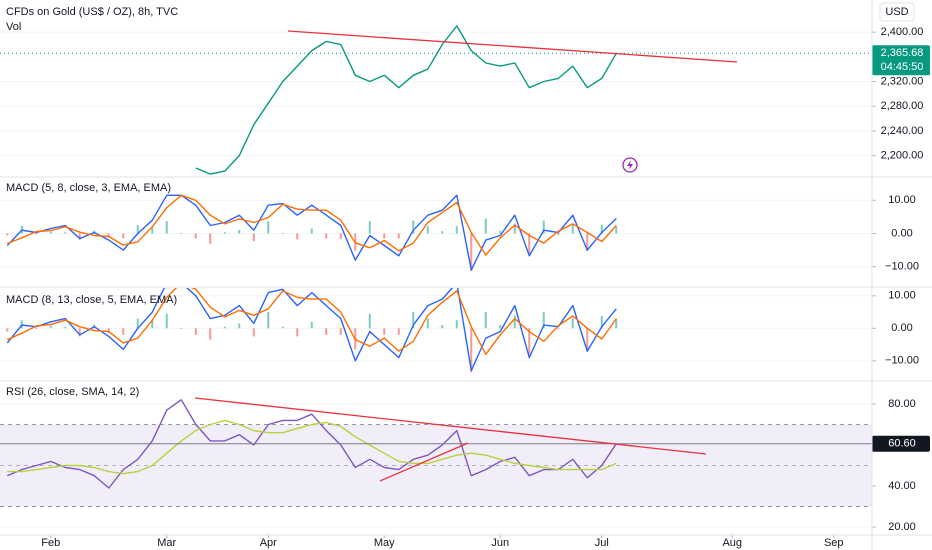  Describe the element at coordinates (732, 543) in the screenshot. I see `x-tick-label: Aug` at that location.